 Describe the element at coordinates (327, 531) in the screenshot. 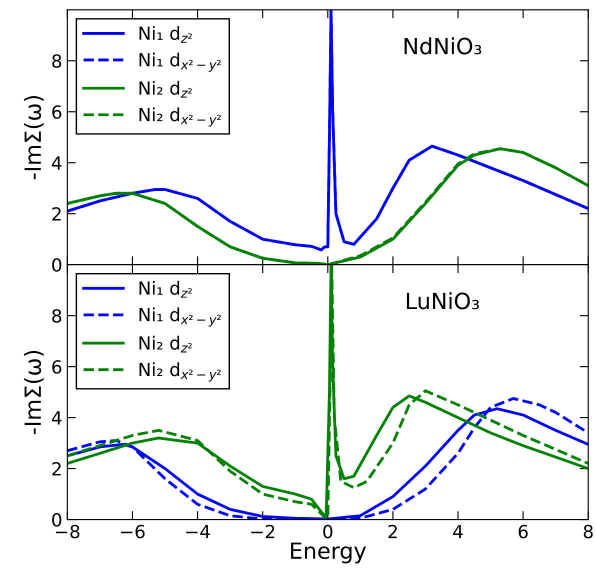

I see `x-tick-label: 0` at that location.